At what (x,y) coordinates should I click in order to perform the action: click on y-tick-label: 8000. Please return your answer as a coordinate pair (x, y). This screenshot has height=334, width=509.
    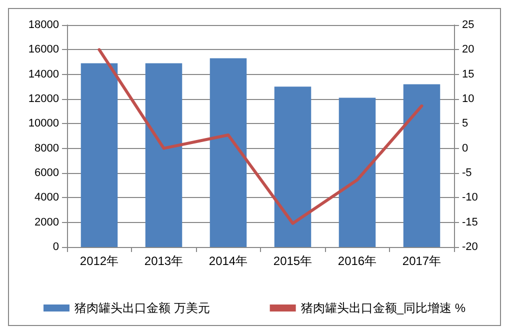
    Looking at the image, I should click on (46, 148).